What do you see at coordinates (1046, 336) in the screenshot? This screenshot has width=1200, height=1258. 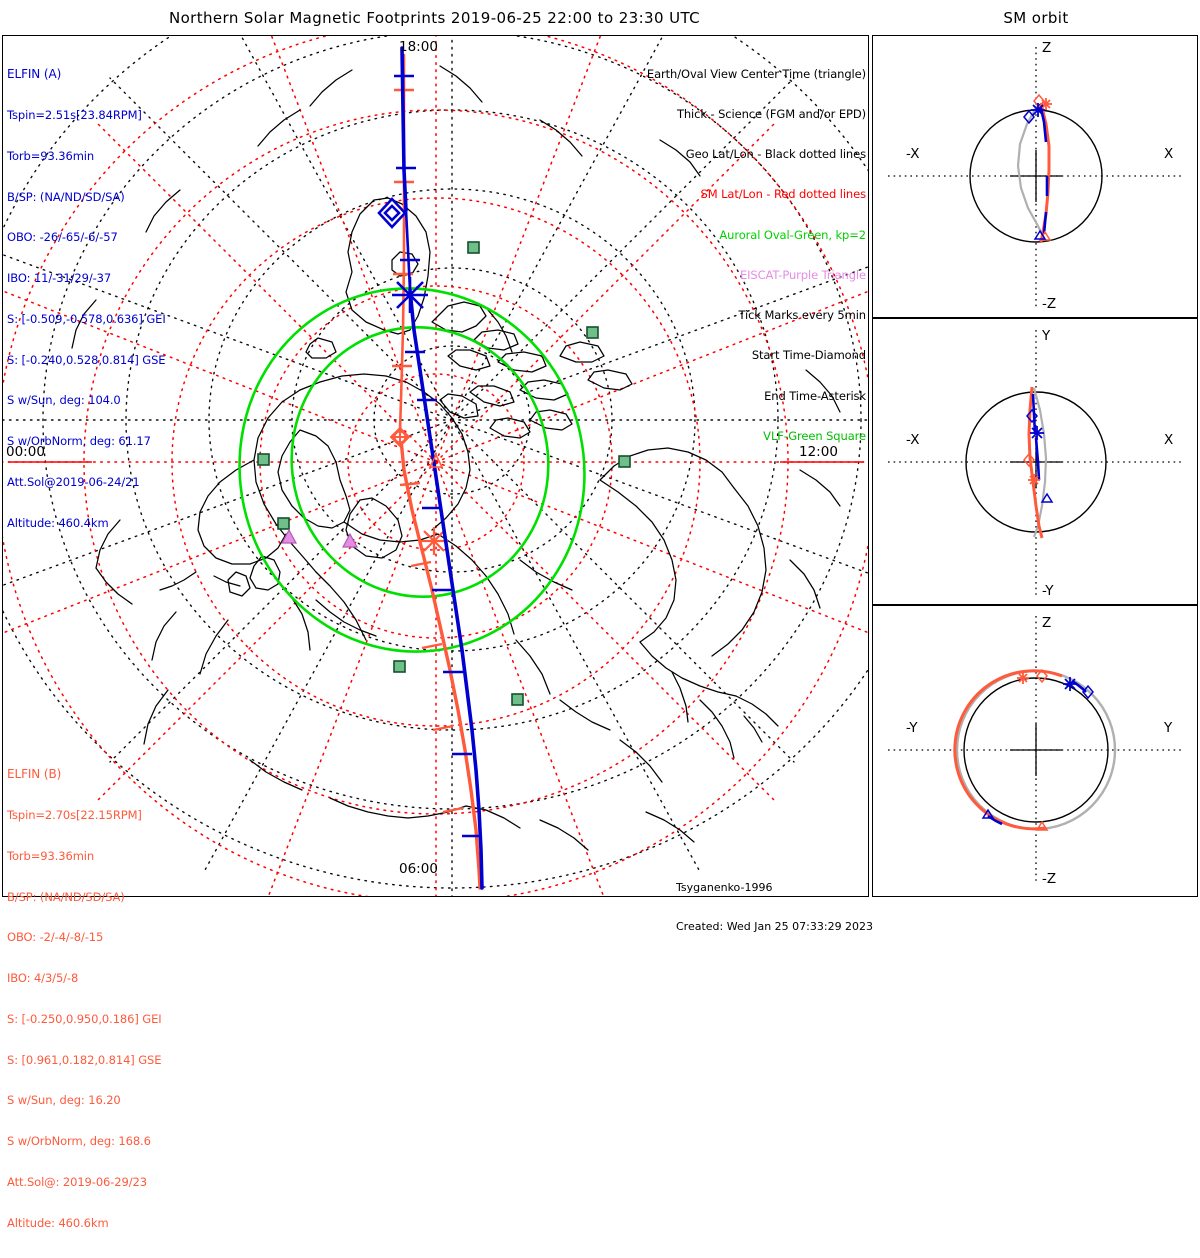 I see `orbit-xy-label-up: Y` at bounding box center [1046, 336].